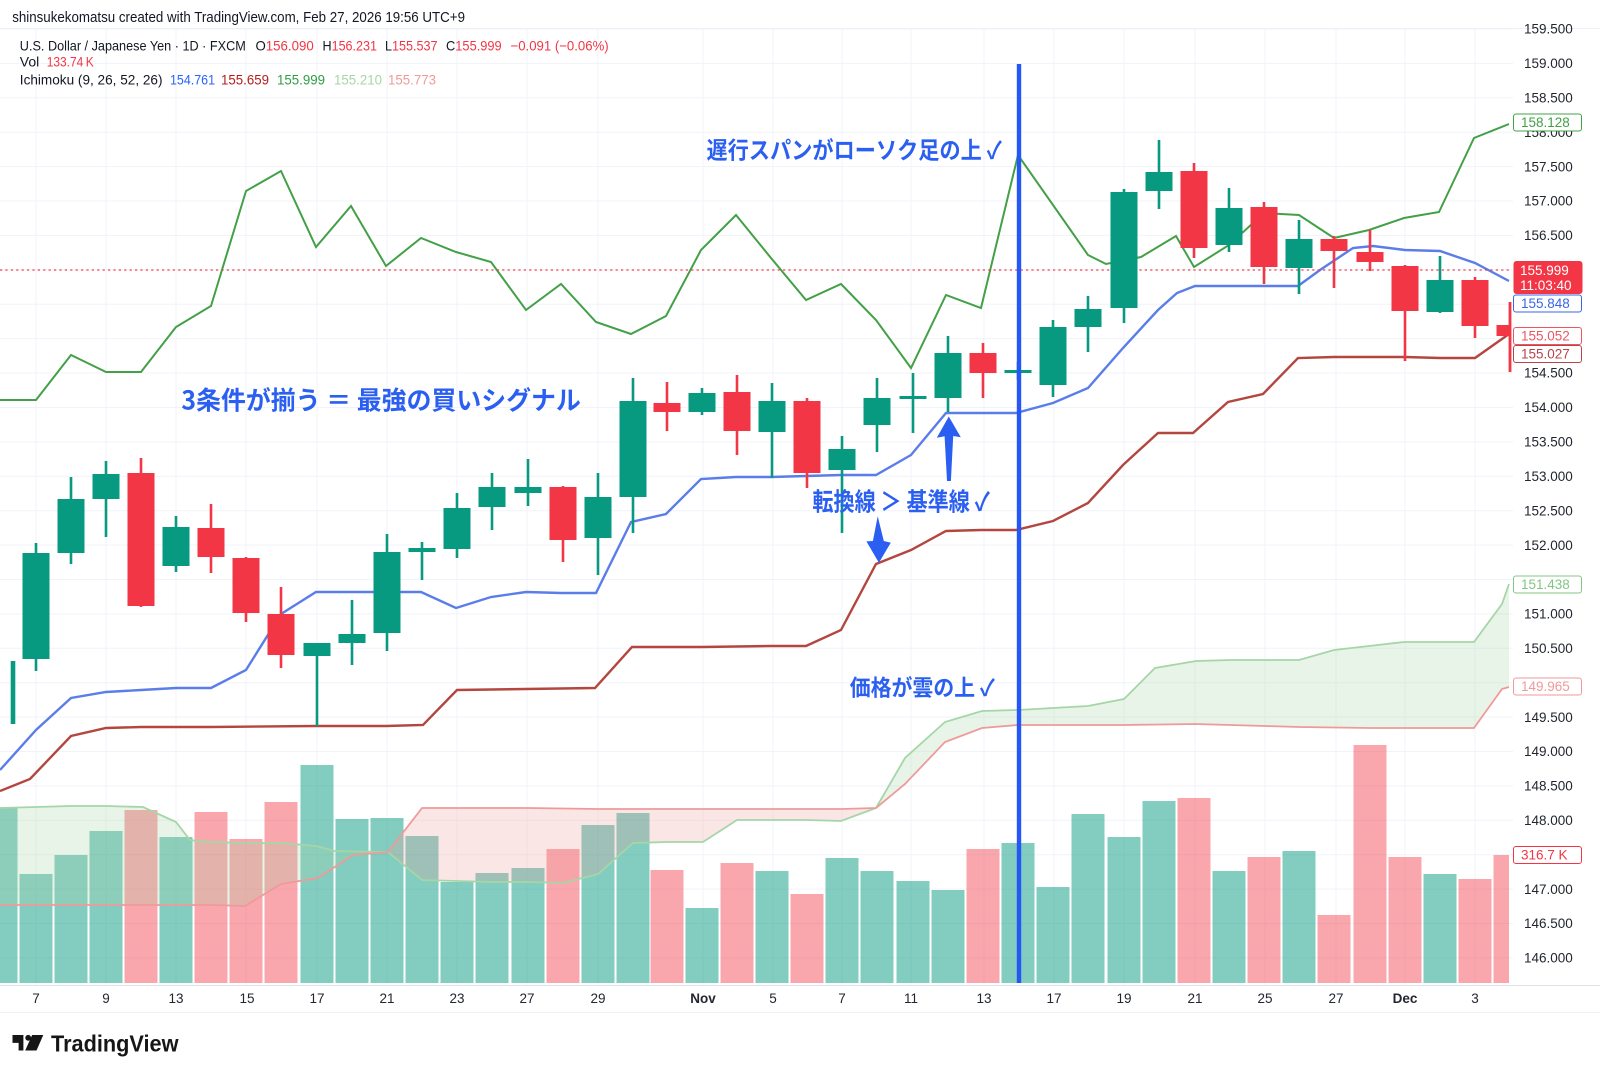 This screenshot has height=1076, width=1600. I want to click on svg-text: 149.965, so click(1545, 686).